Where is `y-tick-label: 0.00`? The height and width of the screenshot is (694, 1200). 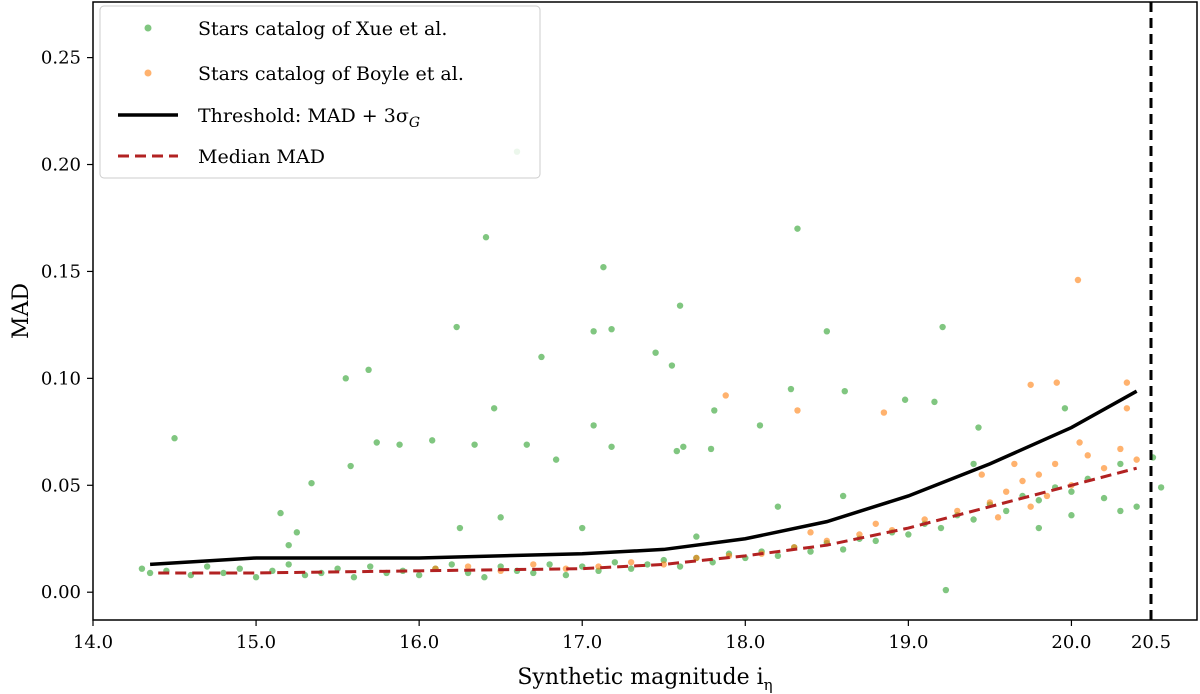 y-tick-label: 0.00 is located at coordinates (61, 592).